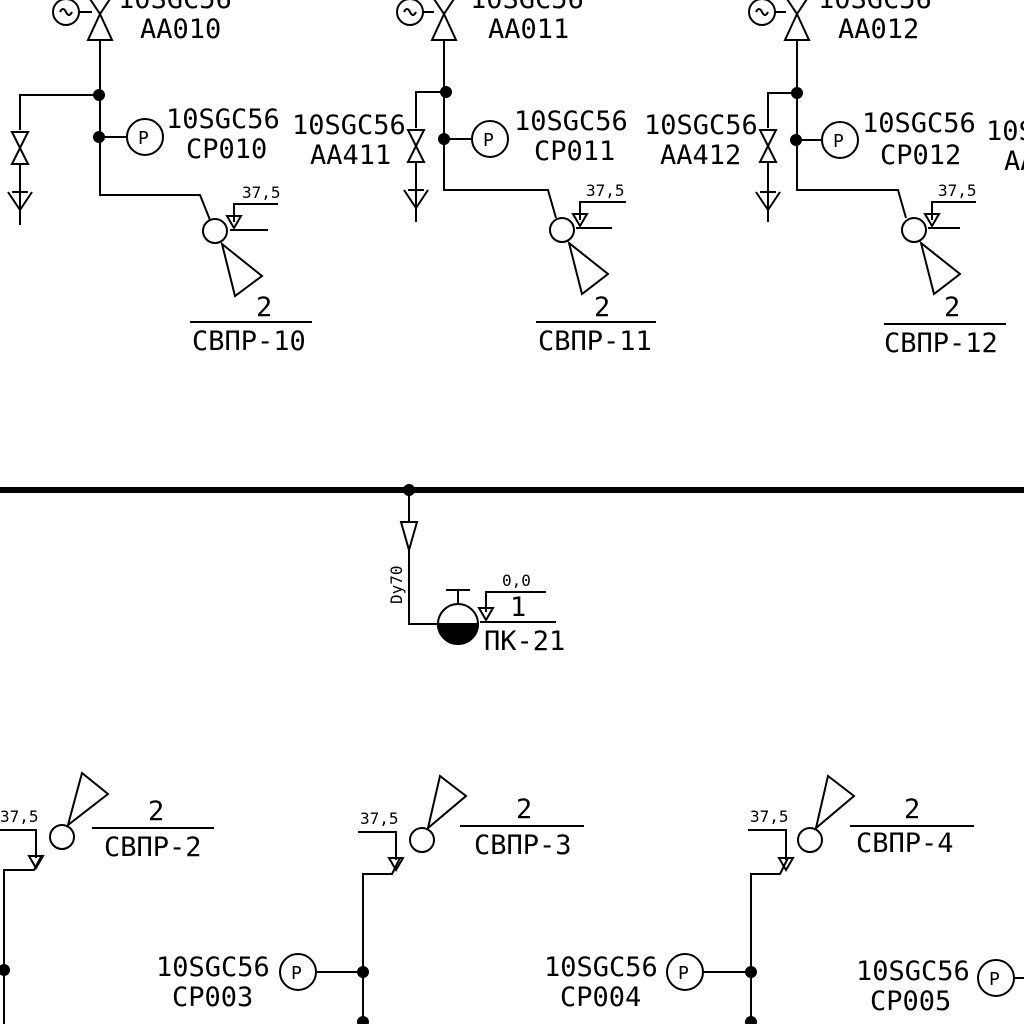 The width and height of the screenshot is (1024, 1024). I want to click on elevation-value: 0,0, so click(516, 580).